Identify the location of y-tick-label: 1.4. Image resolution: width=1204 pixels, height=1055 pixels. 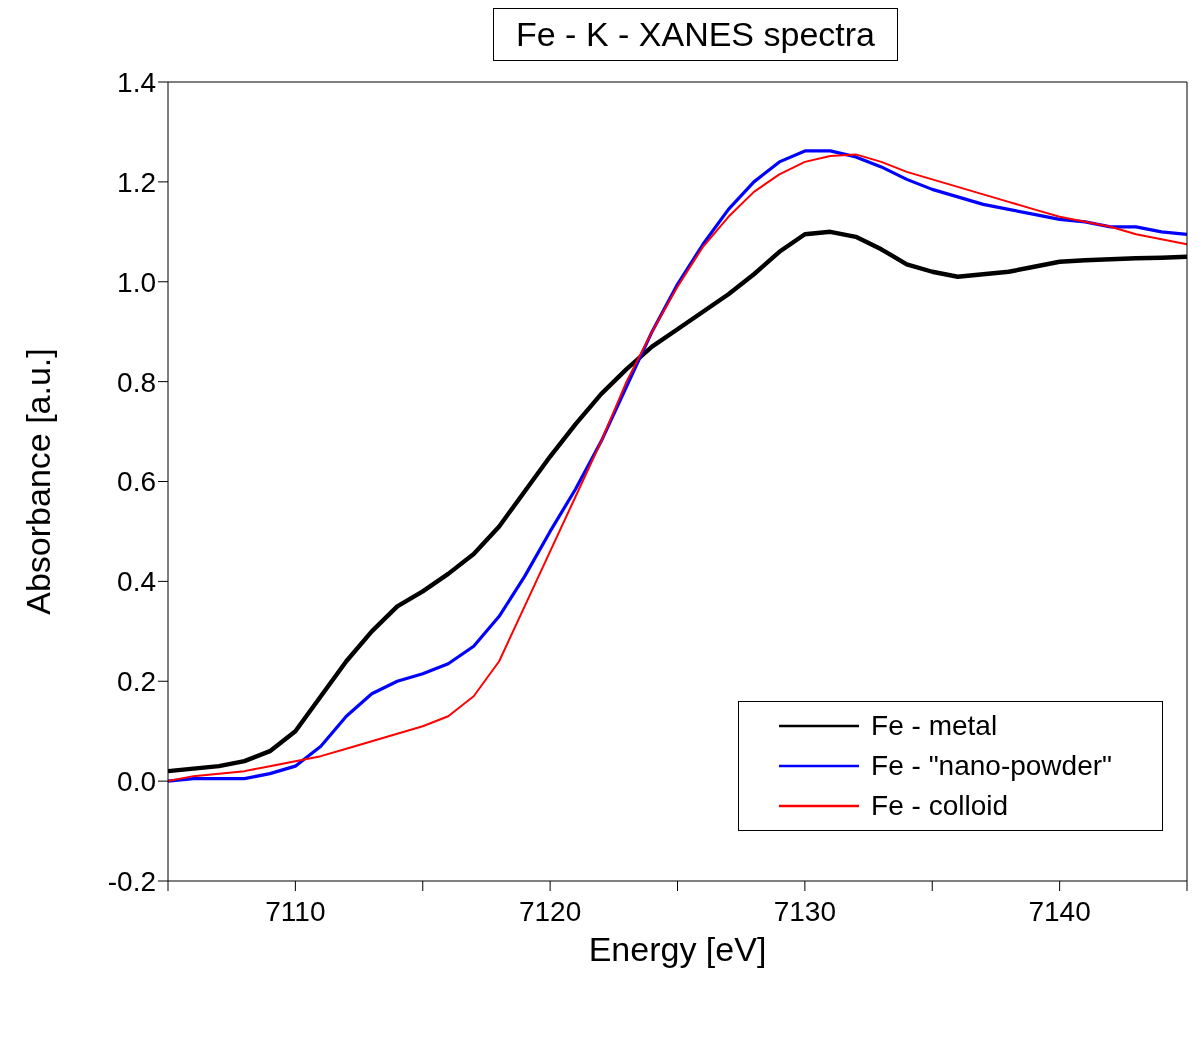
(136, 82).